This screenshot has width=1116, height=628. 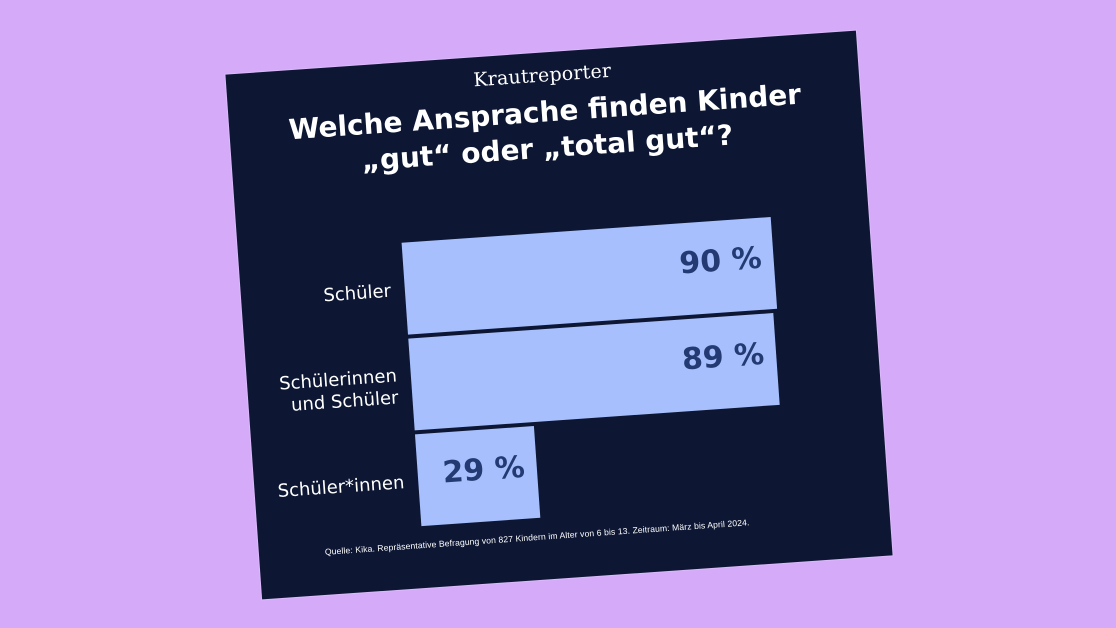 I want to click on category-label-3-line-1: Schüler*innen, so click(x=341, y=487).